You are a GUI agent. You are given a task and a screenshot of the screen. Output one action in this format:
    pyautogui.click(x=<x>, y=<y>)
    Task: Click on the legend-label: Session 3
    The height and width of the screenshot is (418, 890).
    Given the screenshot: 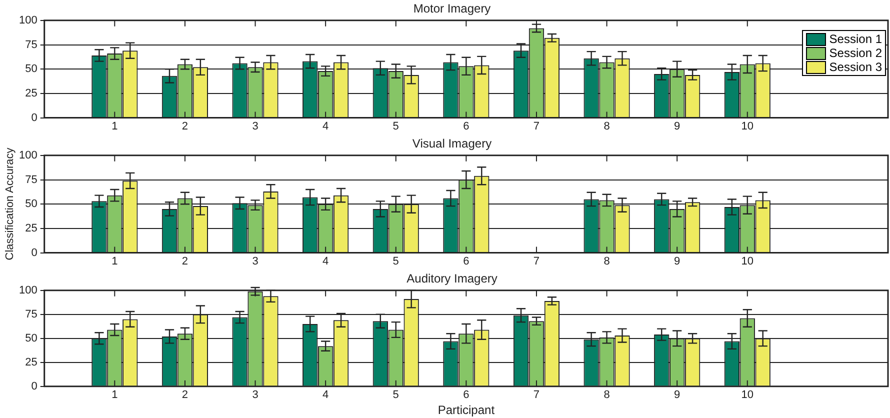 What is the action you would take?
    pyautogui.click(x=855, y=67)
    